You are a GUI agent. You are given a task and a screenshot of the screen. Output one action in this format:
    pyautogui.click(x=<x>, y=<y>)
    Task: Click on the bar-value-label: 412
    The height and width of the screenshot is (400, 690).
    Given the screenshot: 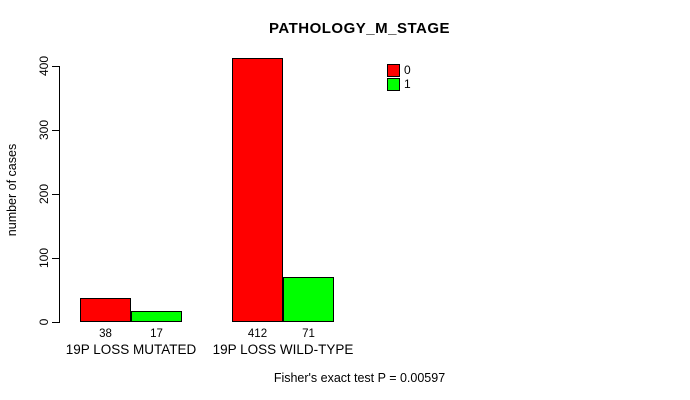 What is the action you would take?
    pyautogui.click(x=257, y=334)
    